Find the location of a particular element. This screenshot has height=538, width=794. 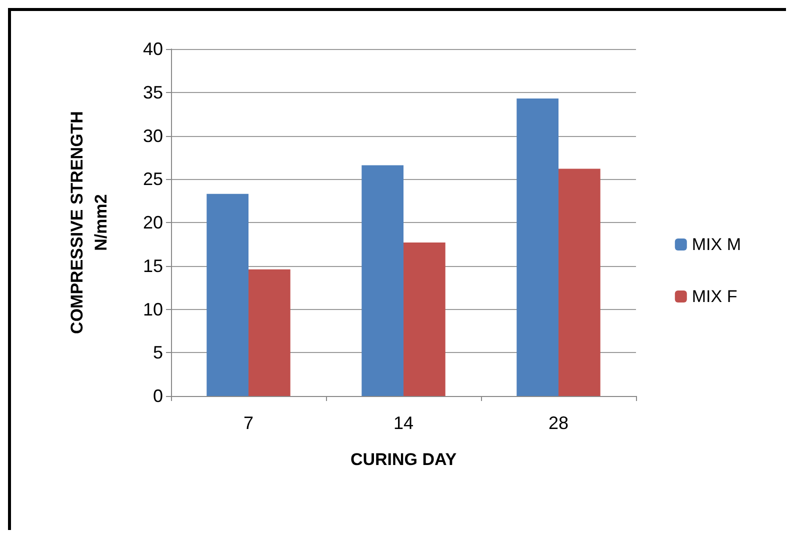

y-tick-label: 0 is located at coordinates (157, 396).